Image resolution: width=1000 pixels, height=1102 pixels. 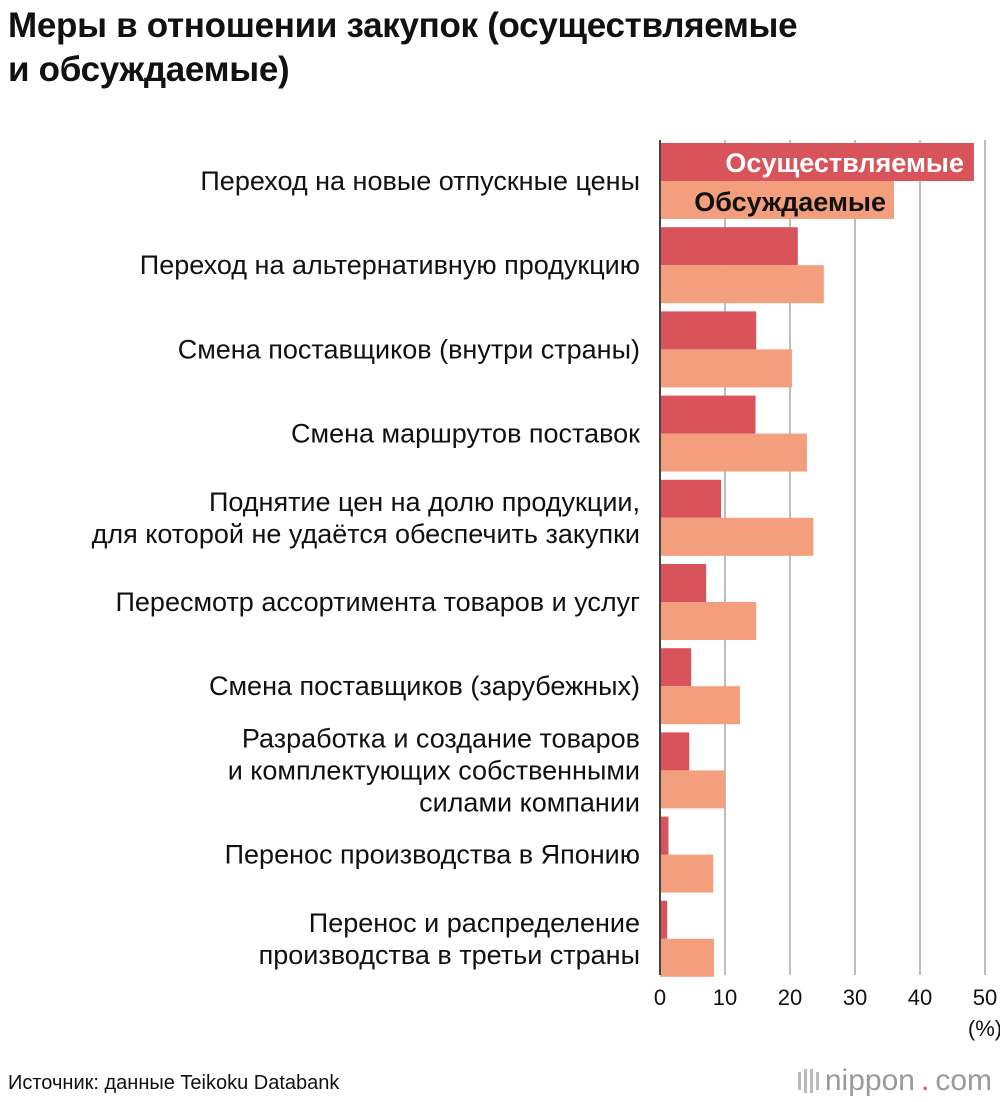 What do you see at coordinates (424, 502) in the screenshot?
I see `category-label-5-line-1: Поднятие цен на долю продукции,` at bounding box center [424, 502].